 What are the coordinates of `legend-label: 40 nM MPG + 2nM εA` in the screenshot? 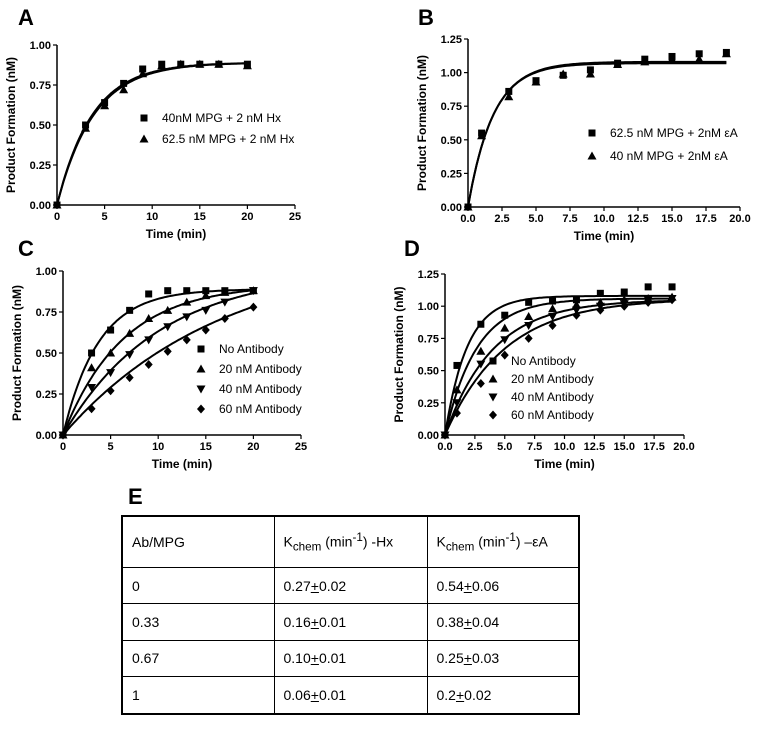 It's located at (669, 156).